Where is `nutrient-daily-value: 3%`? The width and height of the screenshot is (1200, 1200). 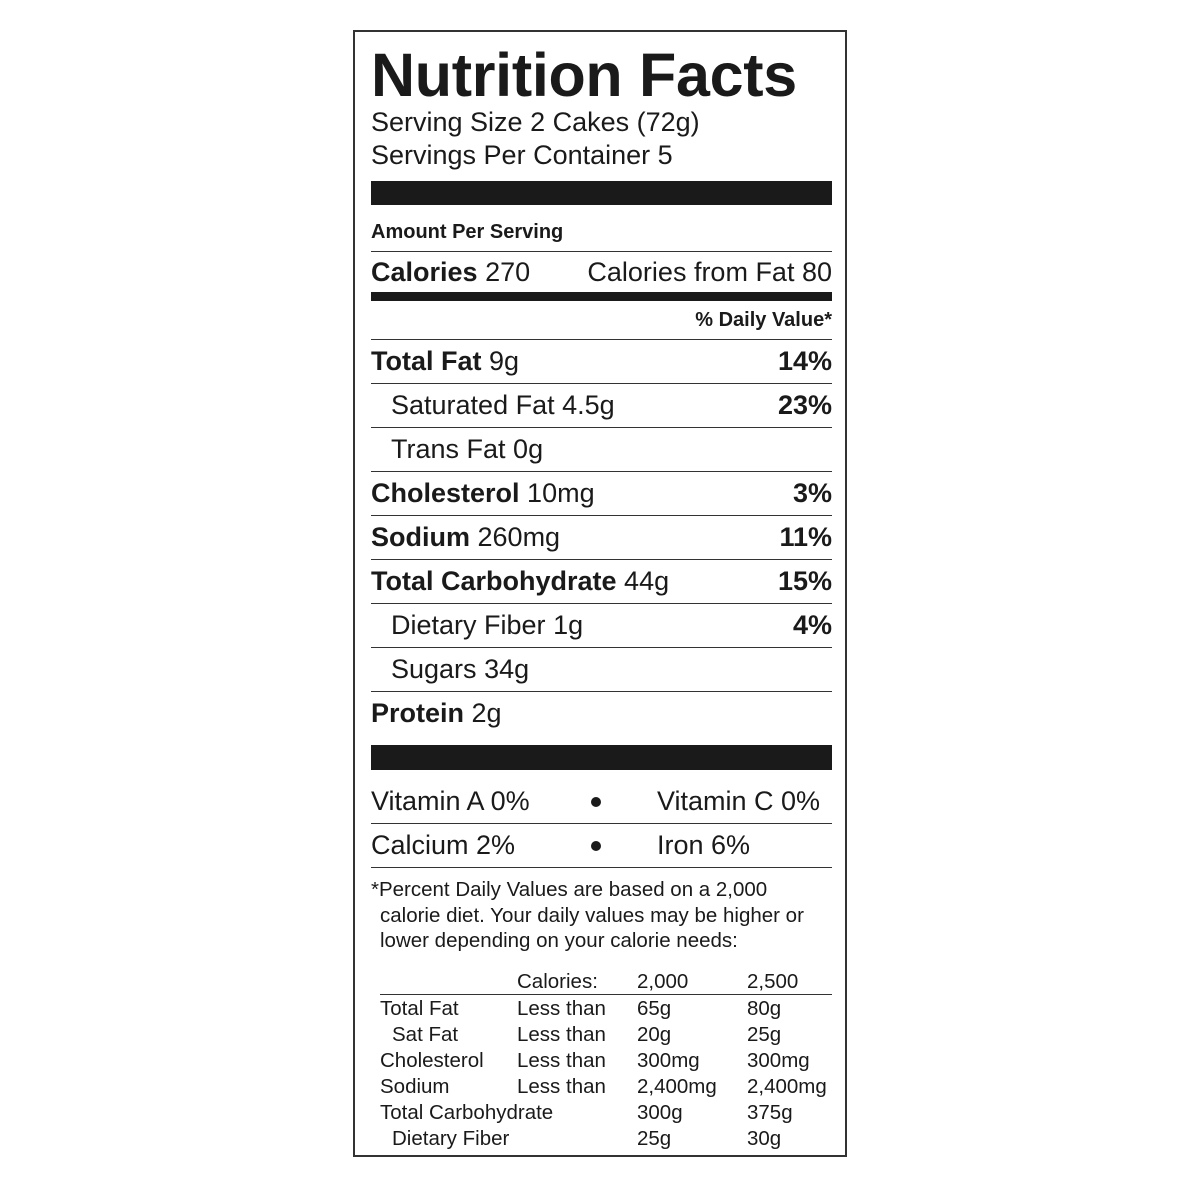
nutrient-daily-value: 3% is located at coordinates (812, 493).